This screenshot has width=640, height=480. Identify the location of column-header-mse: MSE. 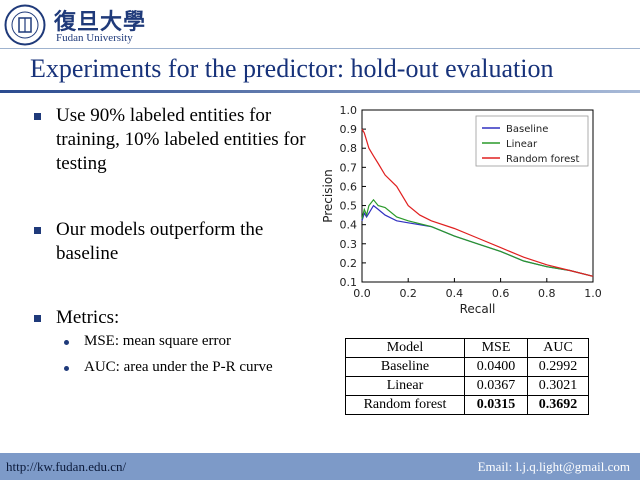
(496, 348).